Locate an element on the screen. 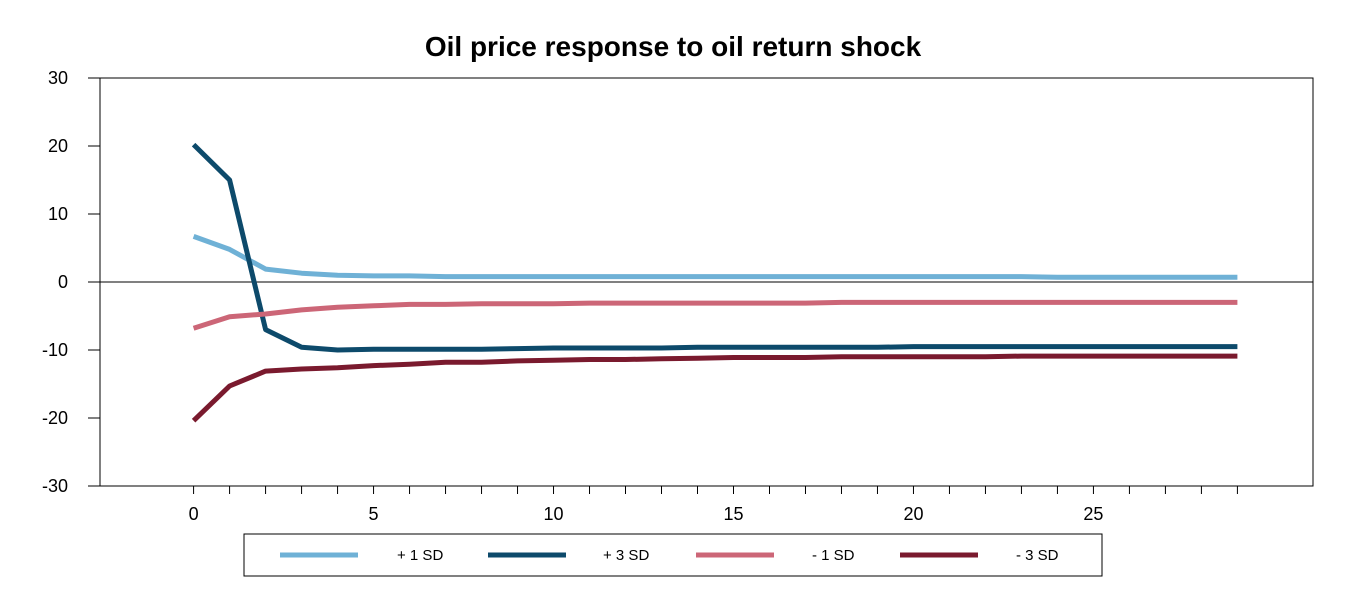 The width and height of the screenshot is (1347, 606). legend-label: + 1 SD is located at coordinates (420, 555).